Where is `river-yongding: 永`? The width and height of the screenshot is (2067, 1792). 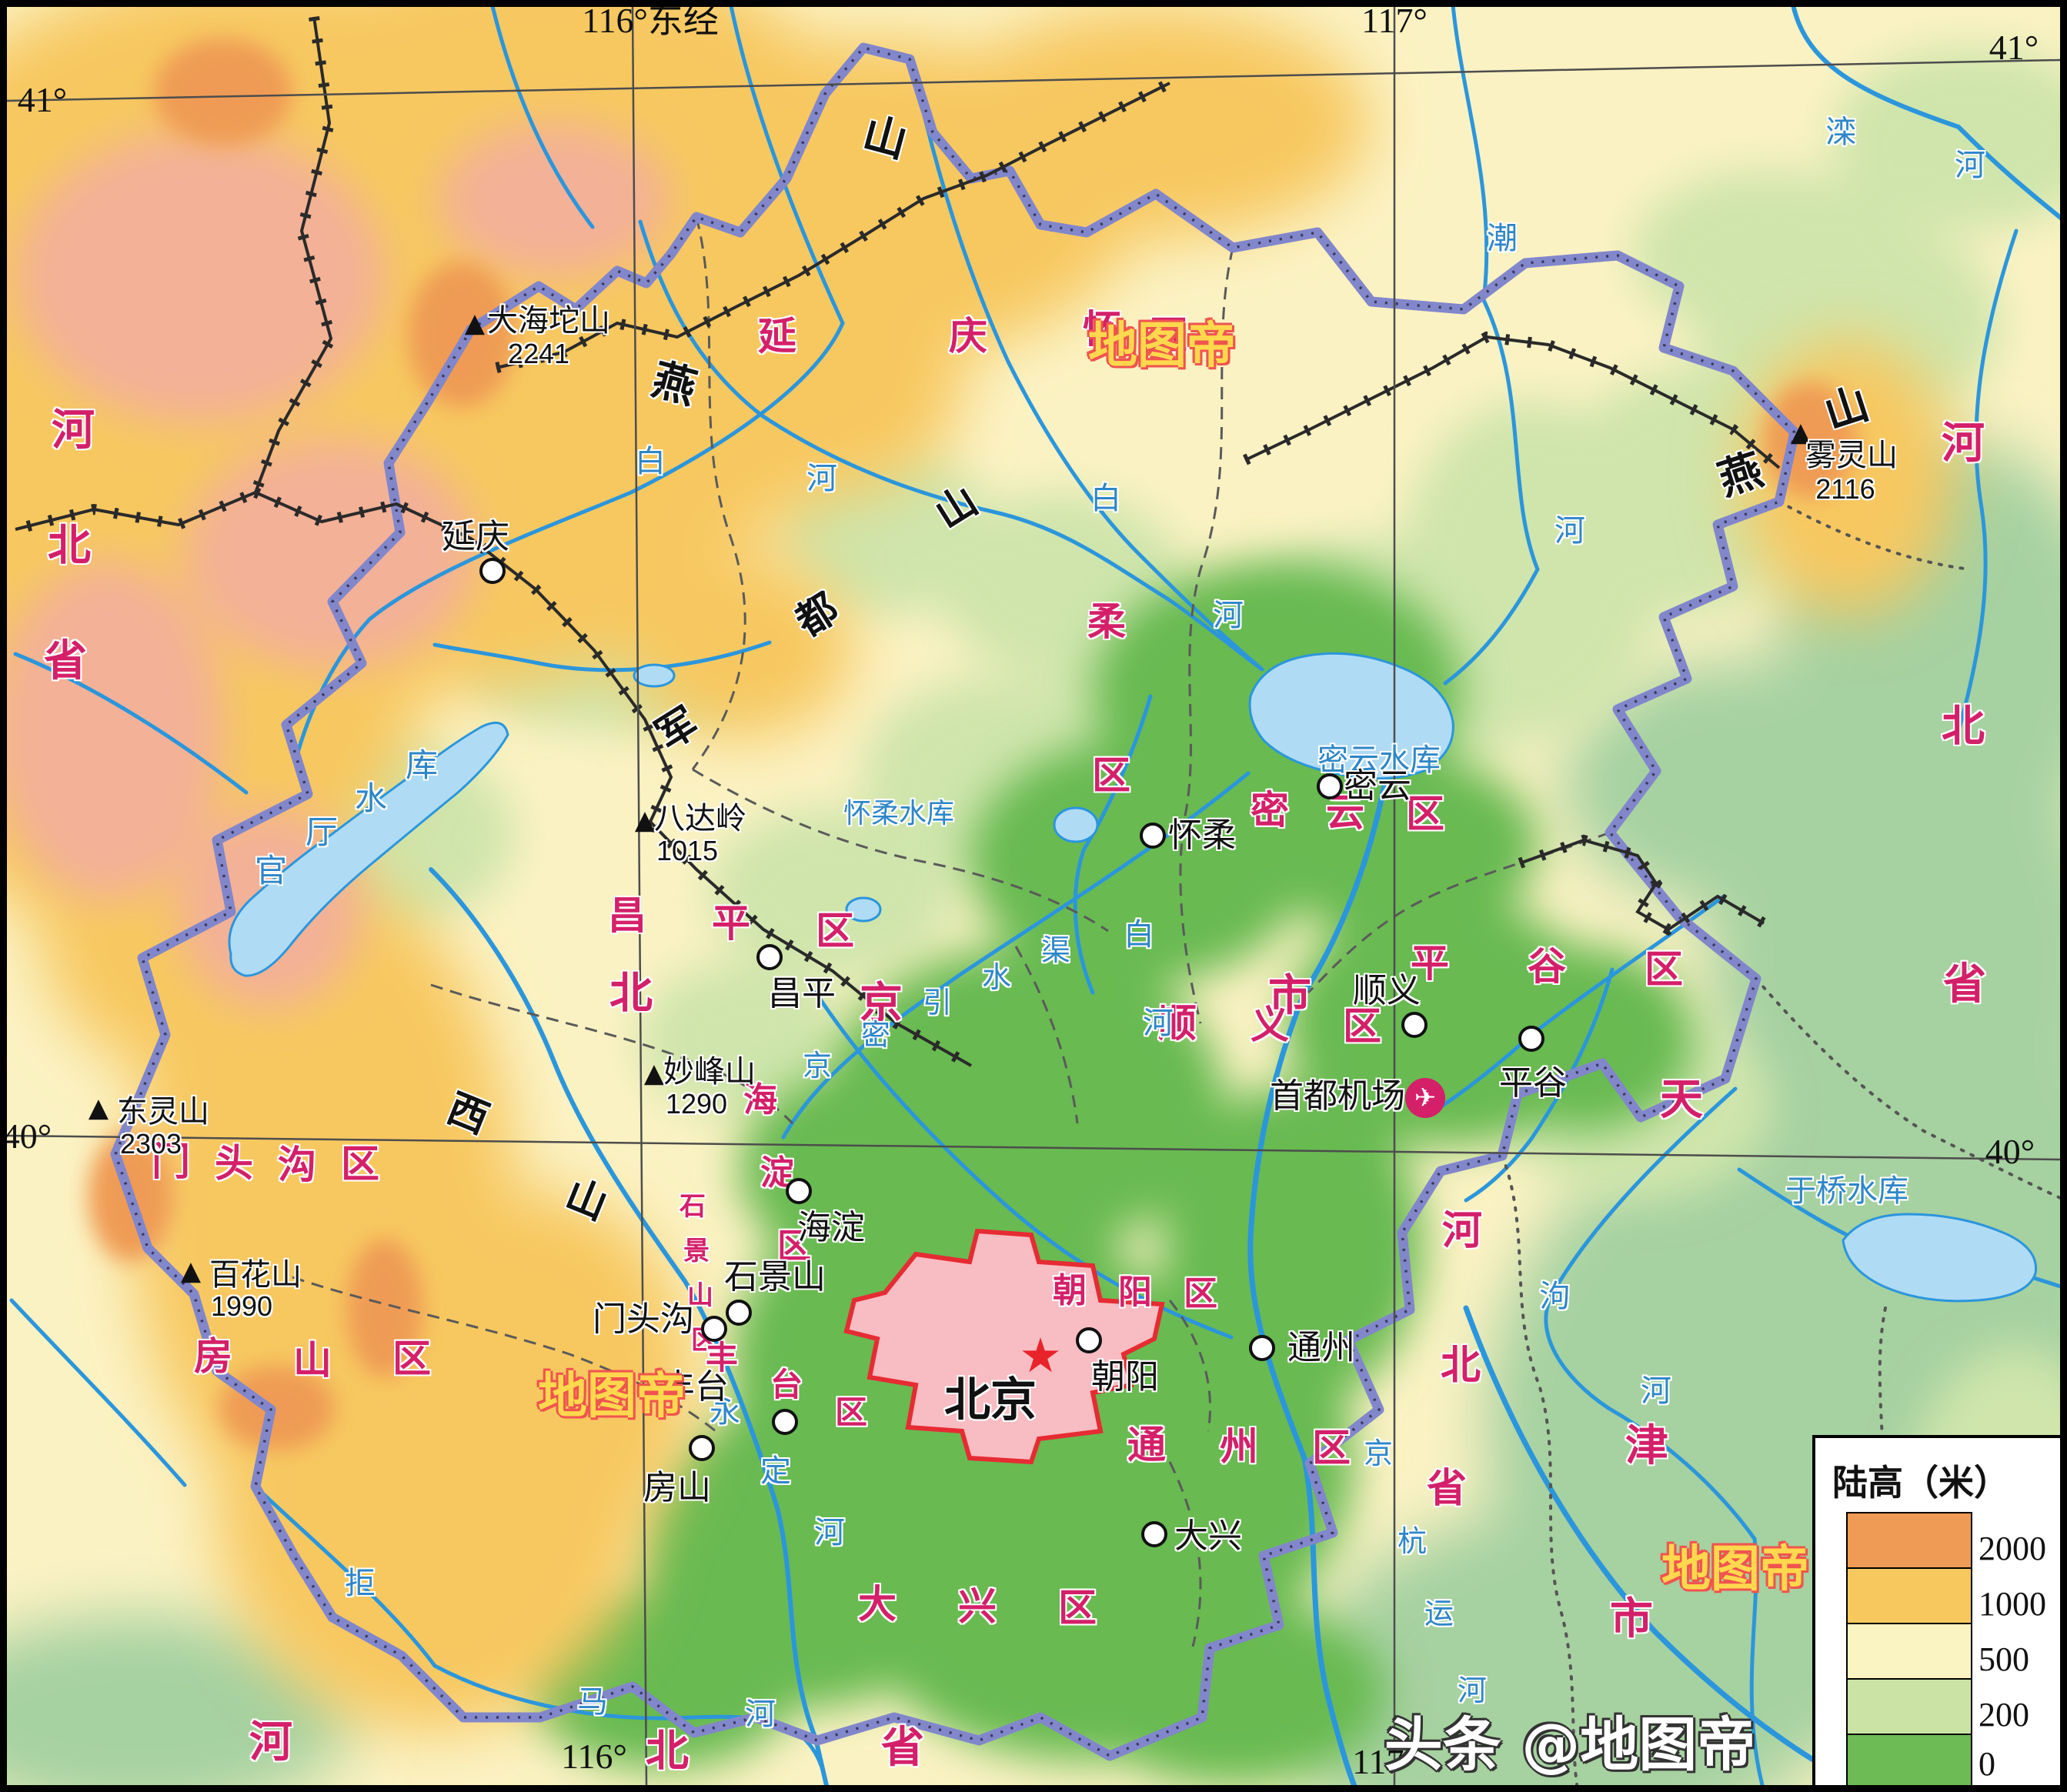
river-yongding: 永 is located at coordinates (725, 1412).